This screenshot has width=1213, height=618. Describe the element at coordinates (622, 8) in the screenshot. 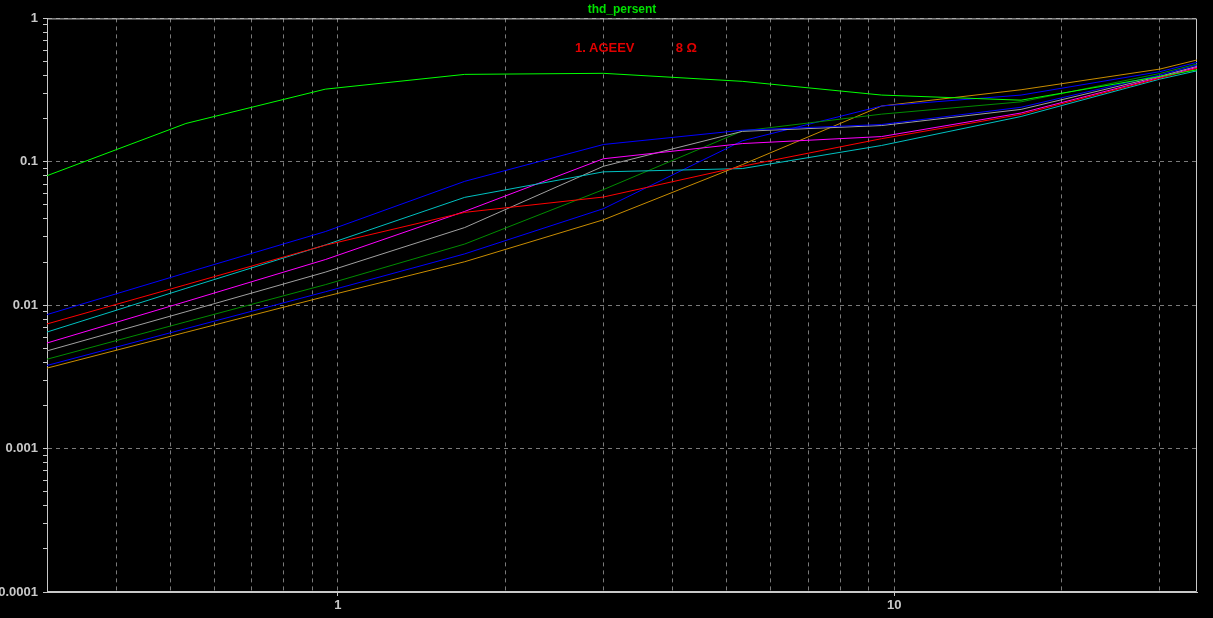

I see `chart-title: thd_persent` at that location.